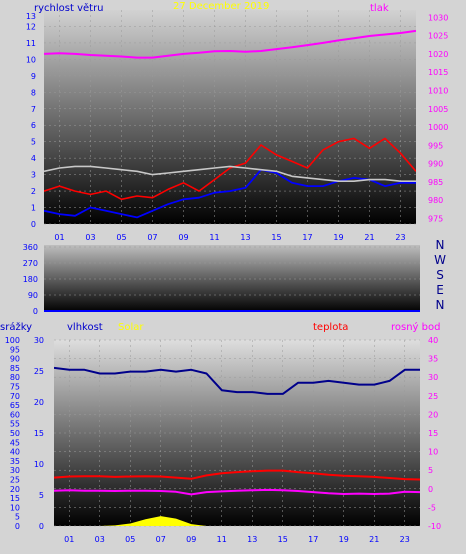 The width and height of the screenshot is (466, 554). I want to click on wind-tick-label: 13, so click(31, 16).